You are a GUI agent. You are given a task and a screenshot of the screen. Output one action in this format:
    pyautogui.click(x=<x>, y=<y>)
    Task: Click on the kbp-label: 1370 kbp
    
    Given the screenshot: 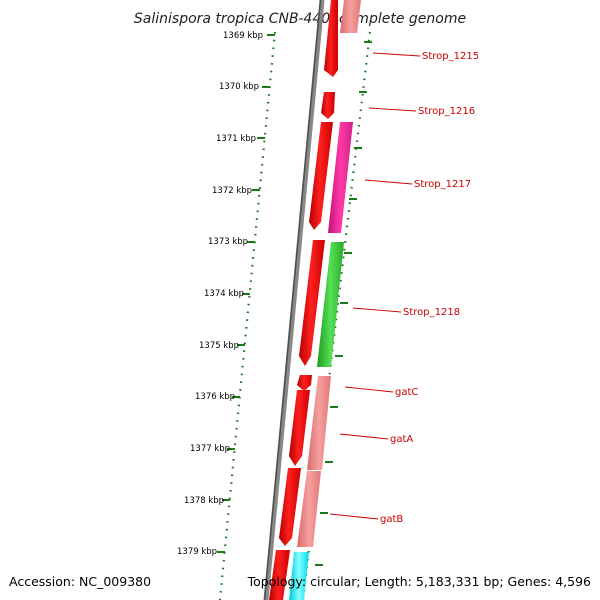 What is the action you would take?
    pyautogui.click(x=239, y=87)
    